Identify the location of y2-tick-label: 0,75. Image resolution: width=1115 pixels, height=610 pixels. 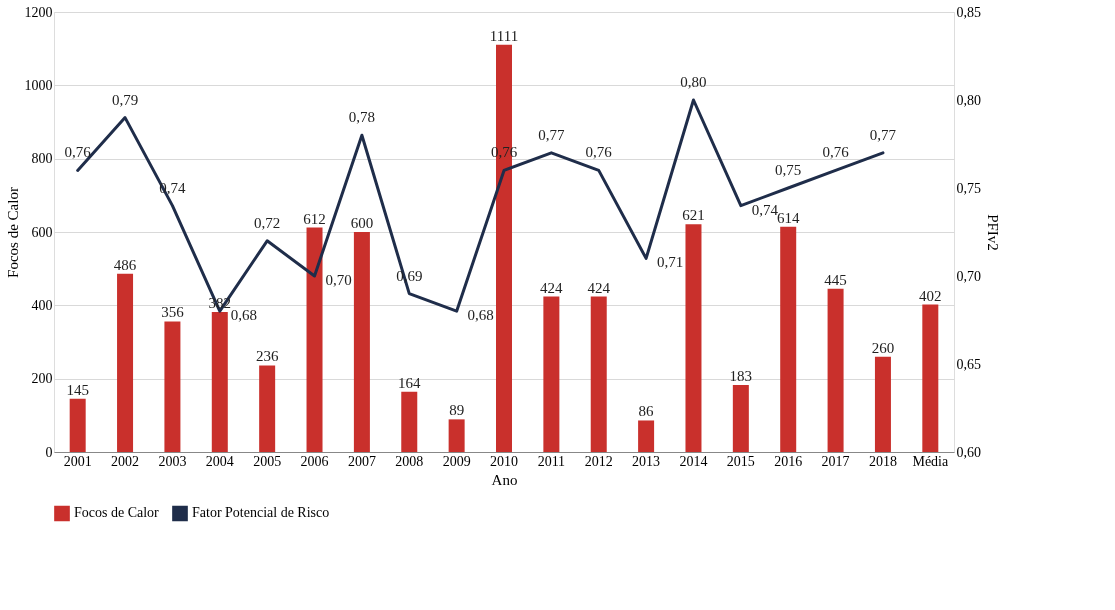
(968, 188).